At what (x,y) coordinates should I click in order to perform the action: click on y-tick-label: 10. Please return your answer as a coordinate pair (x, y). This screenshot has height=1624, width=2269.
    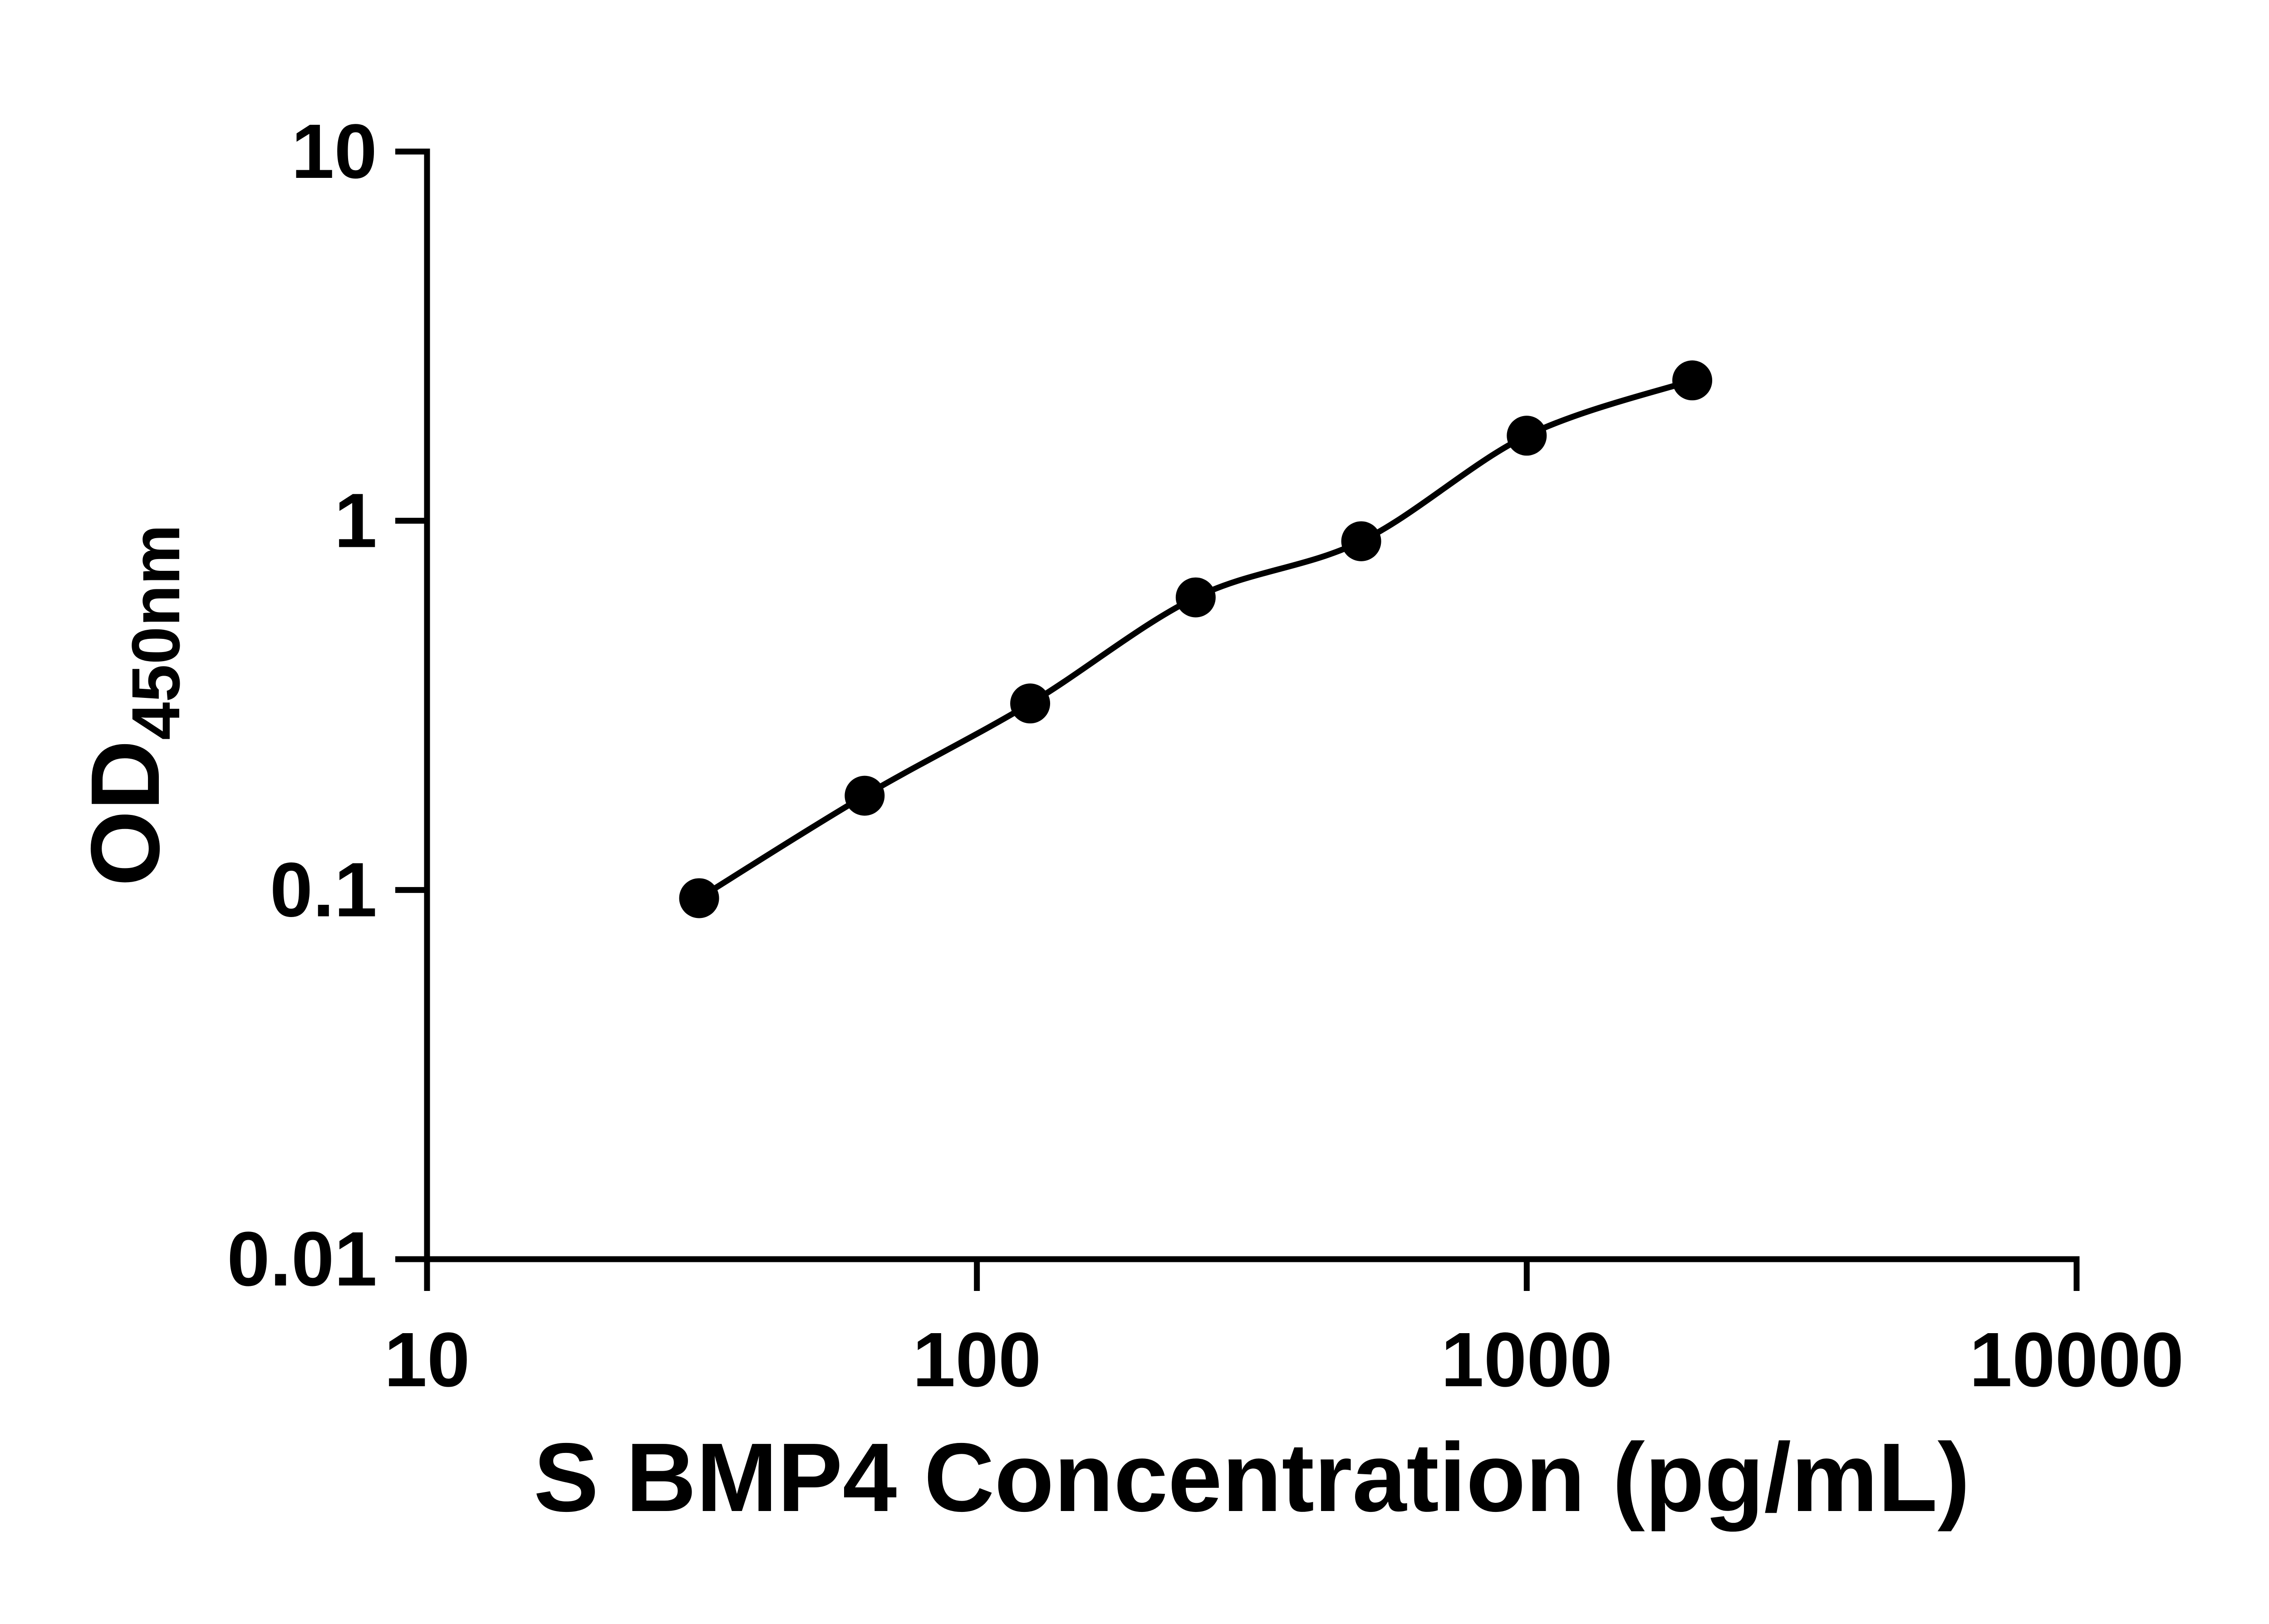
    Looking at the image, I should click on (334, 151).